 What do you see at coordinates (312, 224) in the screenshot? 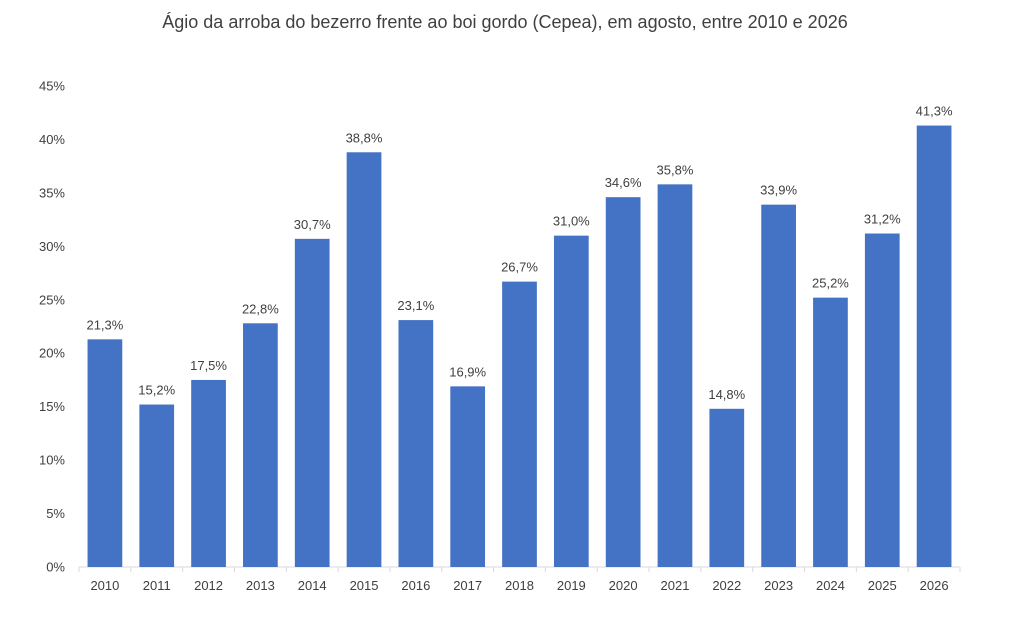
I see `data-label-2014: 30,7%` at bounding box center [312, 224].